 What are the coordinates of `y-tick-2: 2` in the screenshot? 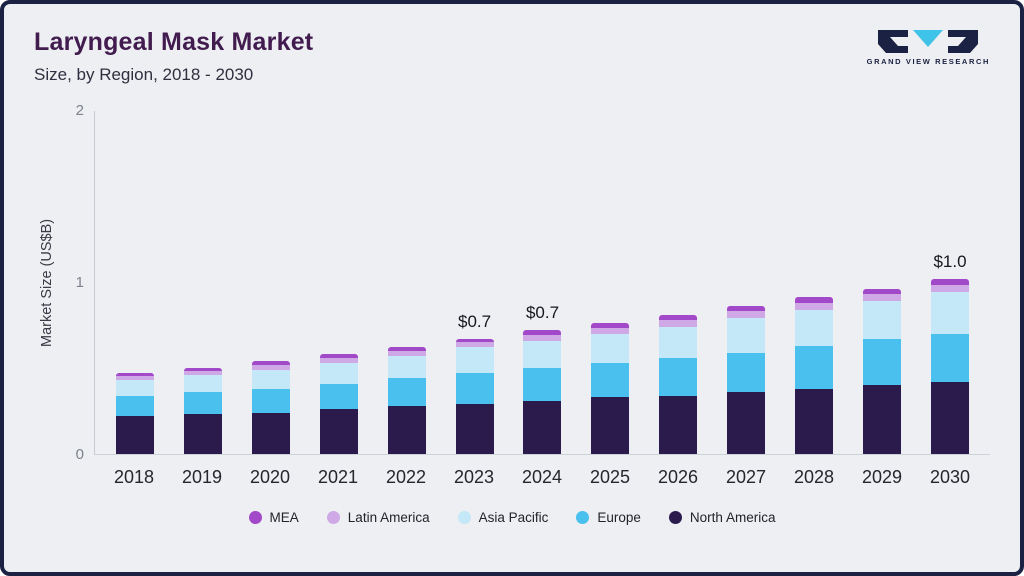 It's located at (79, 110).